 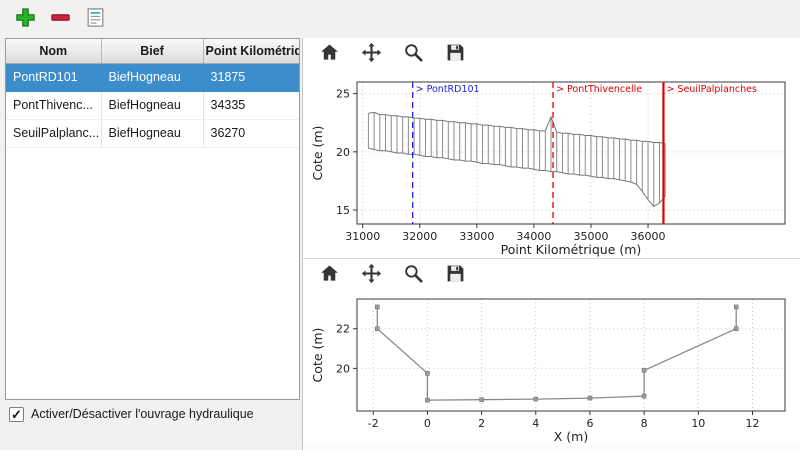 What do you see at coordinates (343, 210) in the screenshot?
I see `svg-text: 15` at bounding box center [343, 210].